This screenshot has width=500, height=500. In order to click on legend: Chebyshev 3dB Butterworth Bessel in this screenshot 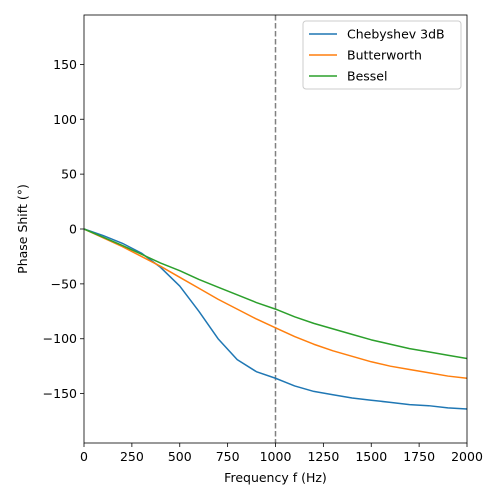, I will do `click(382, 55)`.